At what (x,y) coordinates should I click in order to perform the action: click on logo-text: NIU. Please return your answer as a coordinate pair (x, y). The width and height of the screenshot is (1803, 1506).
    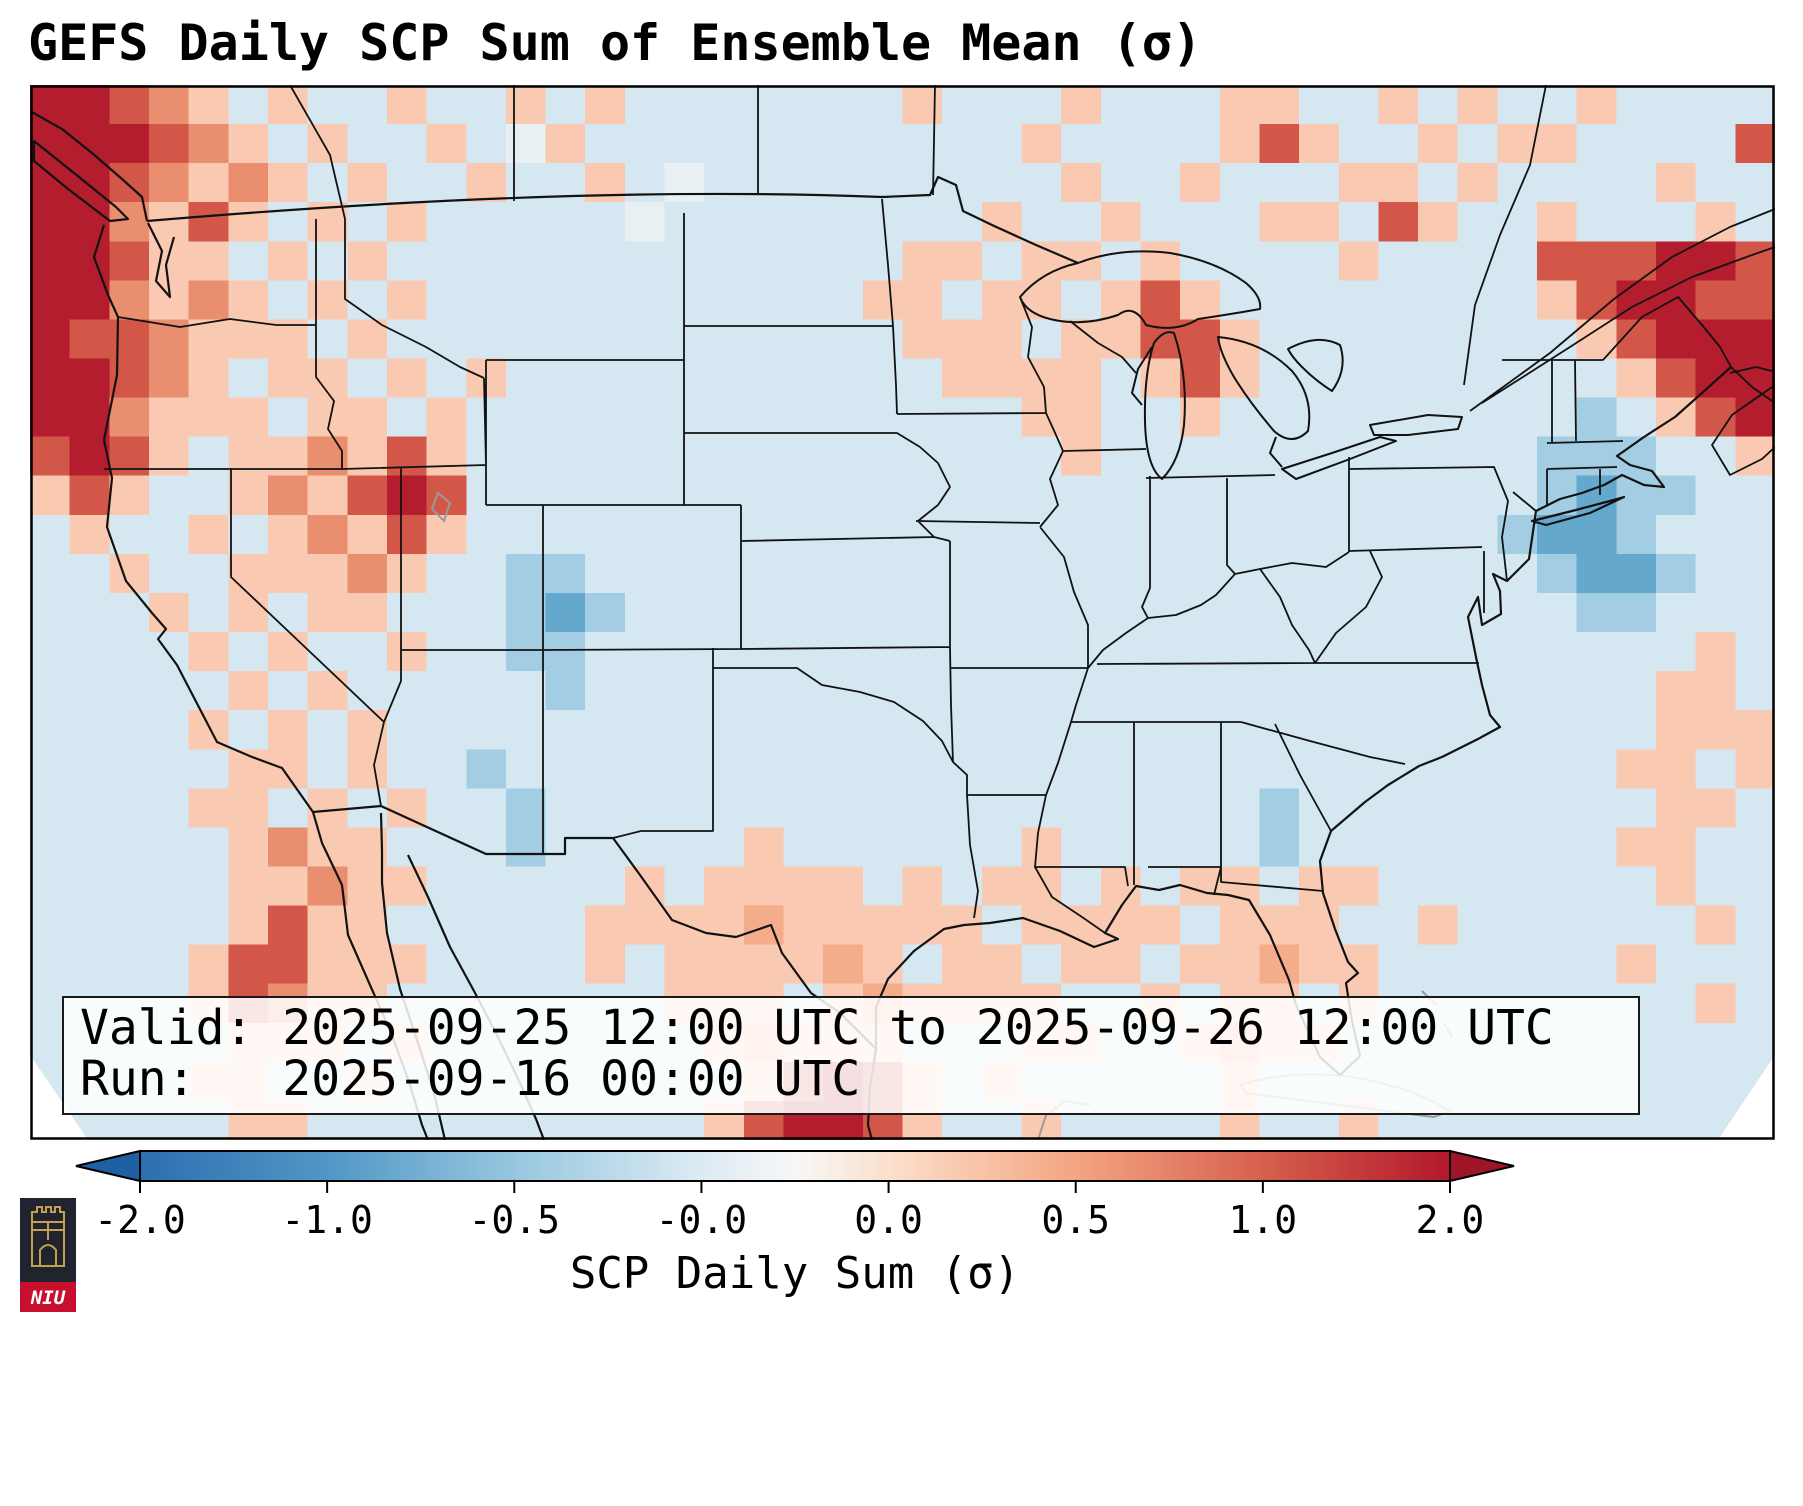
    Looking at the image, I should click on (48, 1298).